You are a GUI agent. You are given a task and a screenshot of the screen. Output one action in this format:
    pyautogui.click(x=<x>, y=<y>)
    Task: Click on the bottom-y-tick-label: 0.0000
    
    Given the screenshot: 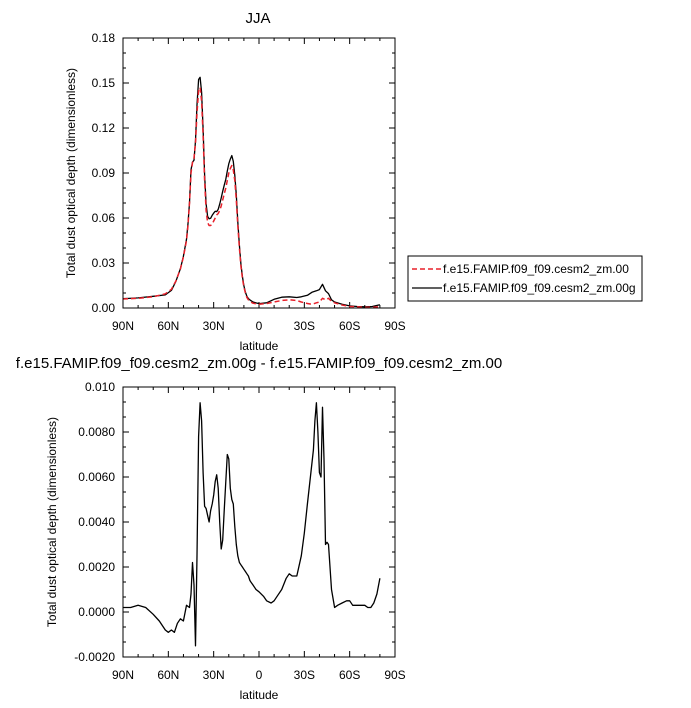 What is the action you would take?
    pyautogui.click(x=96, y=612)
    